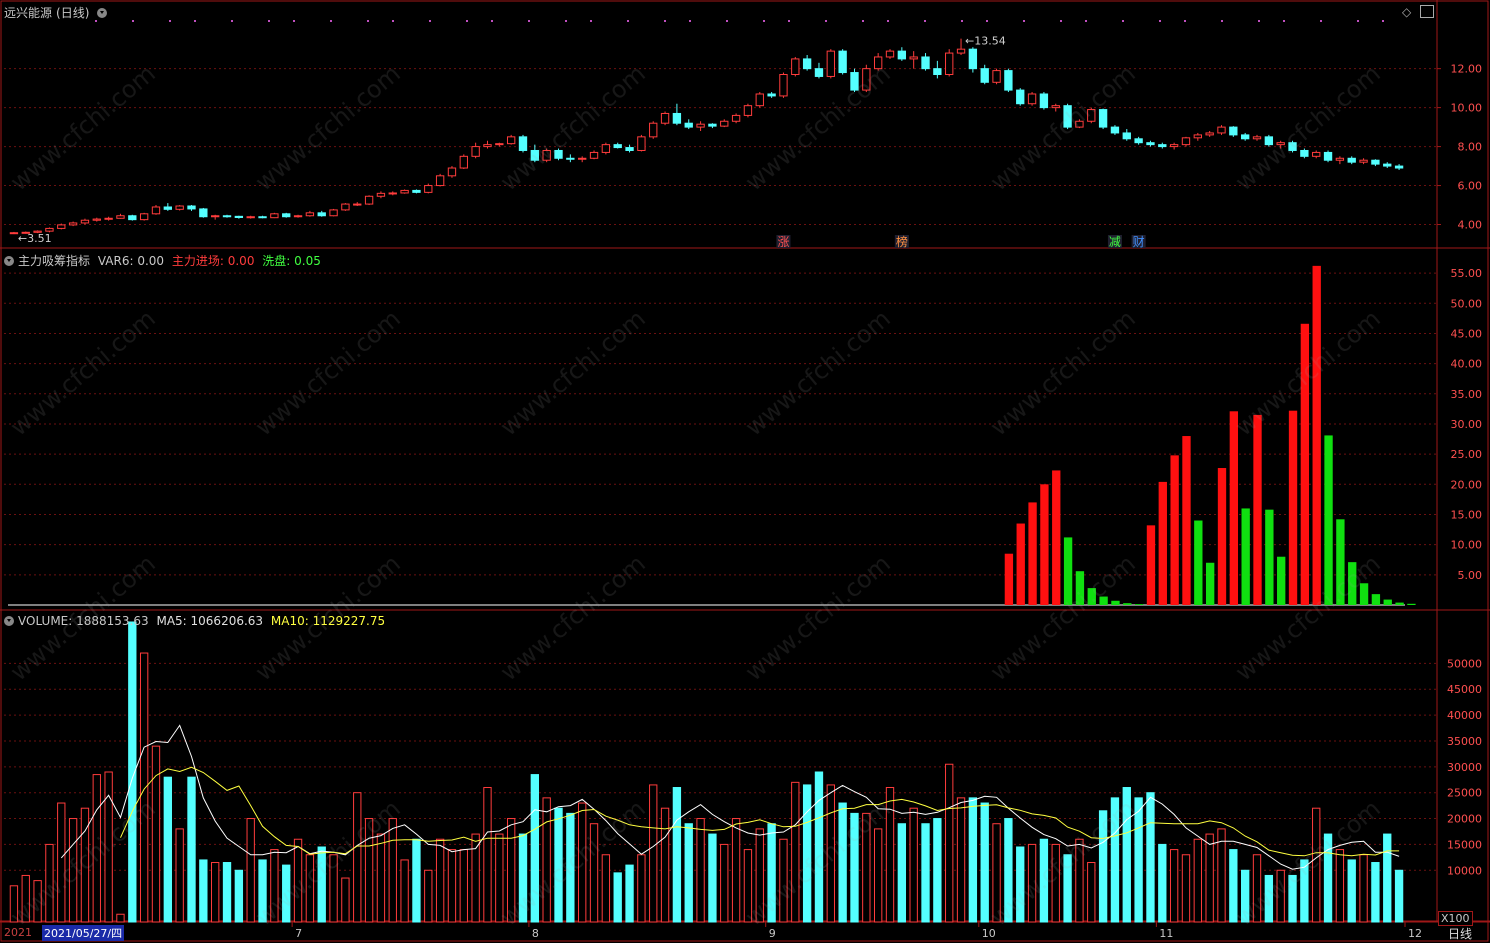 The image size is (1490, 943). What do you see at coordinates (54, 261) in the screenshot?
I see `indicator-title: 主力吸筹指标` at bounding box center [54, 261].